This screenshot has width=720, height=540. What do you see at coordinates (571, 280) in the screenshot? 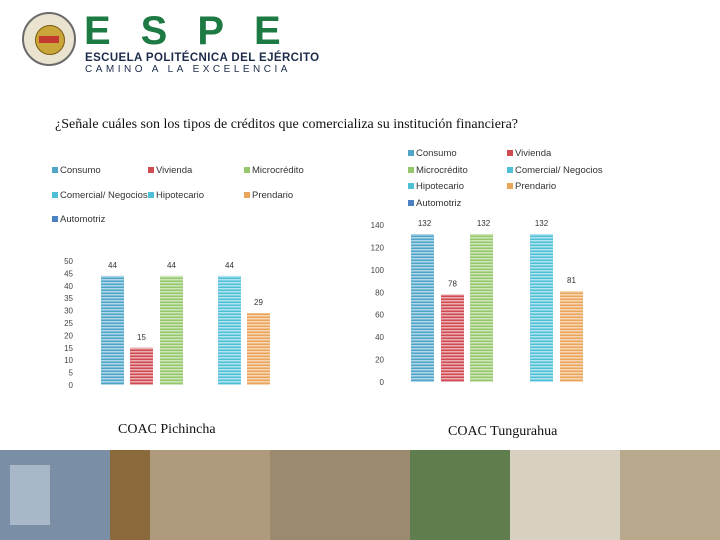
I see `data-label: 81` at bounding box center [571, 280].